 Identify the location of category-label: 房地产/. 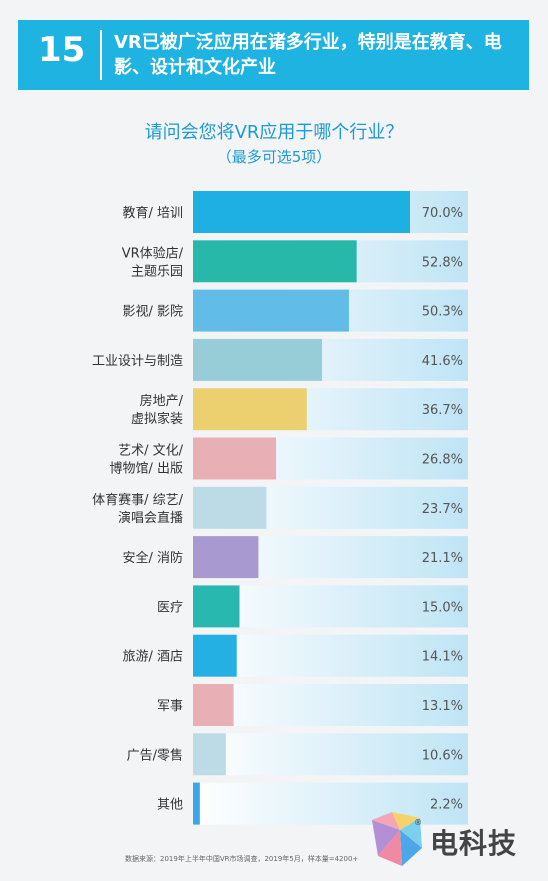
(162, 401).